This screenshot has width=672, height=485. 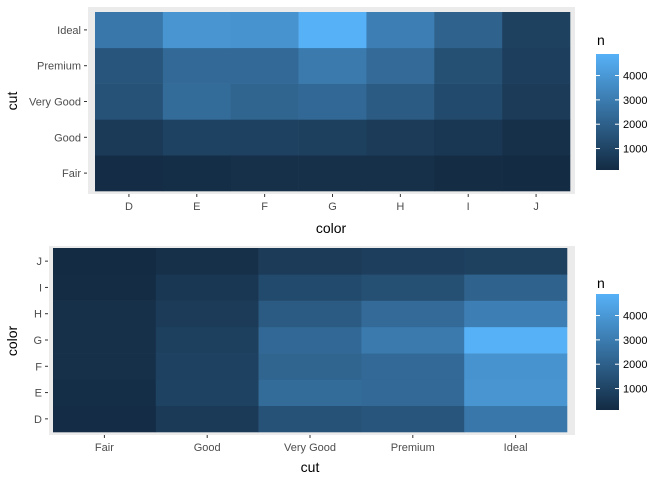 I want to click on x-tick-label: D, so click(x=129, y=207).